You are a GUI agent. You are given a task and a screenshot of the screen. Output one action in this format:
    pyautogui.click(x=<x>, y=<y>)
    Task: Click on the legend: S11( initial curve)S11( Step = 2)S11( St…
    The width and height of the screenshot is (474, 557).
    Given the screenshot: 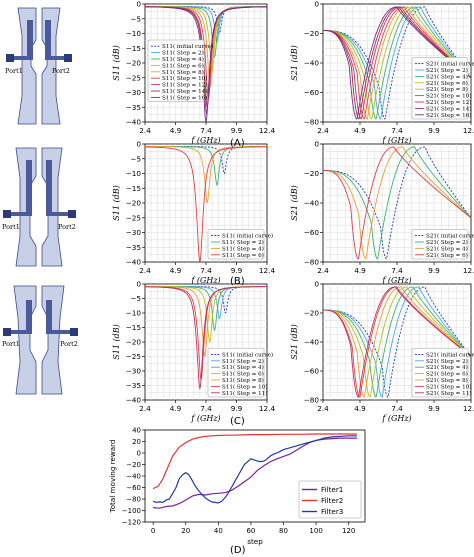 What is the action you would take?
    pyautogui.click(x=240, y=244)
    